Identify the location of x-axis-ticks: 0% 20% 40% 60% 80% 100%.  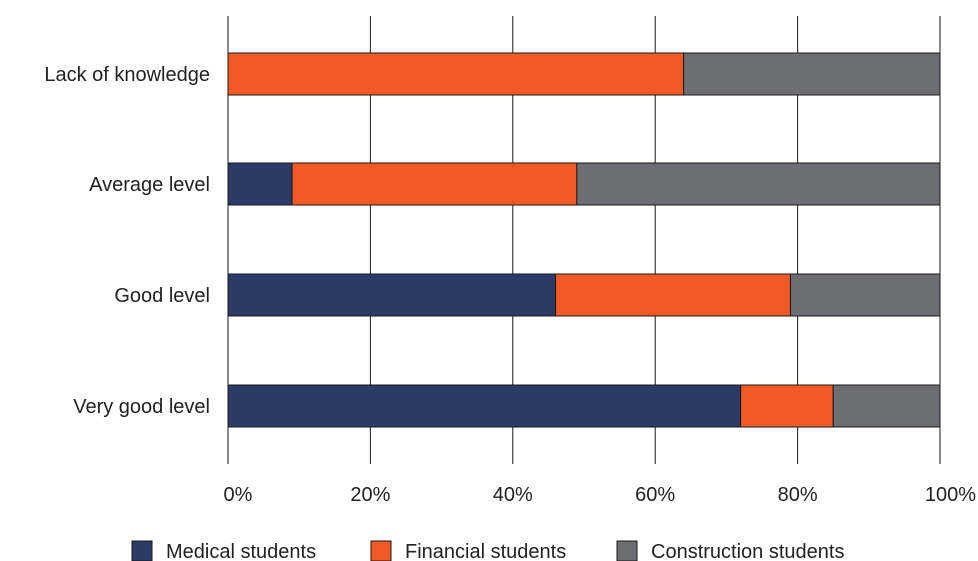
(600, 495).